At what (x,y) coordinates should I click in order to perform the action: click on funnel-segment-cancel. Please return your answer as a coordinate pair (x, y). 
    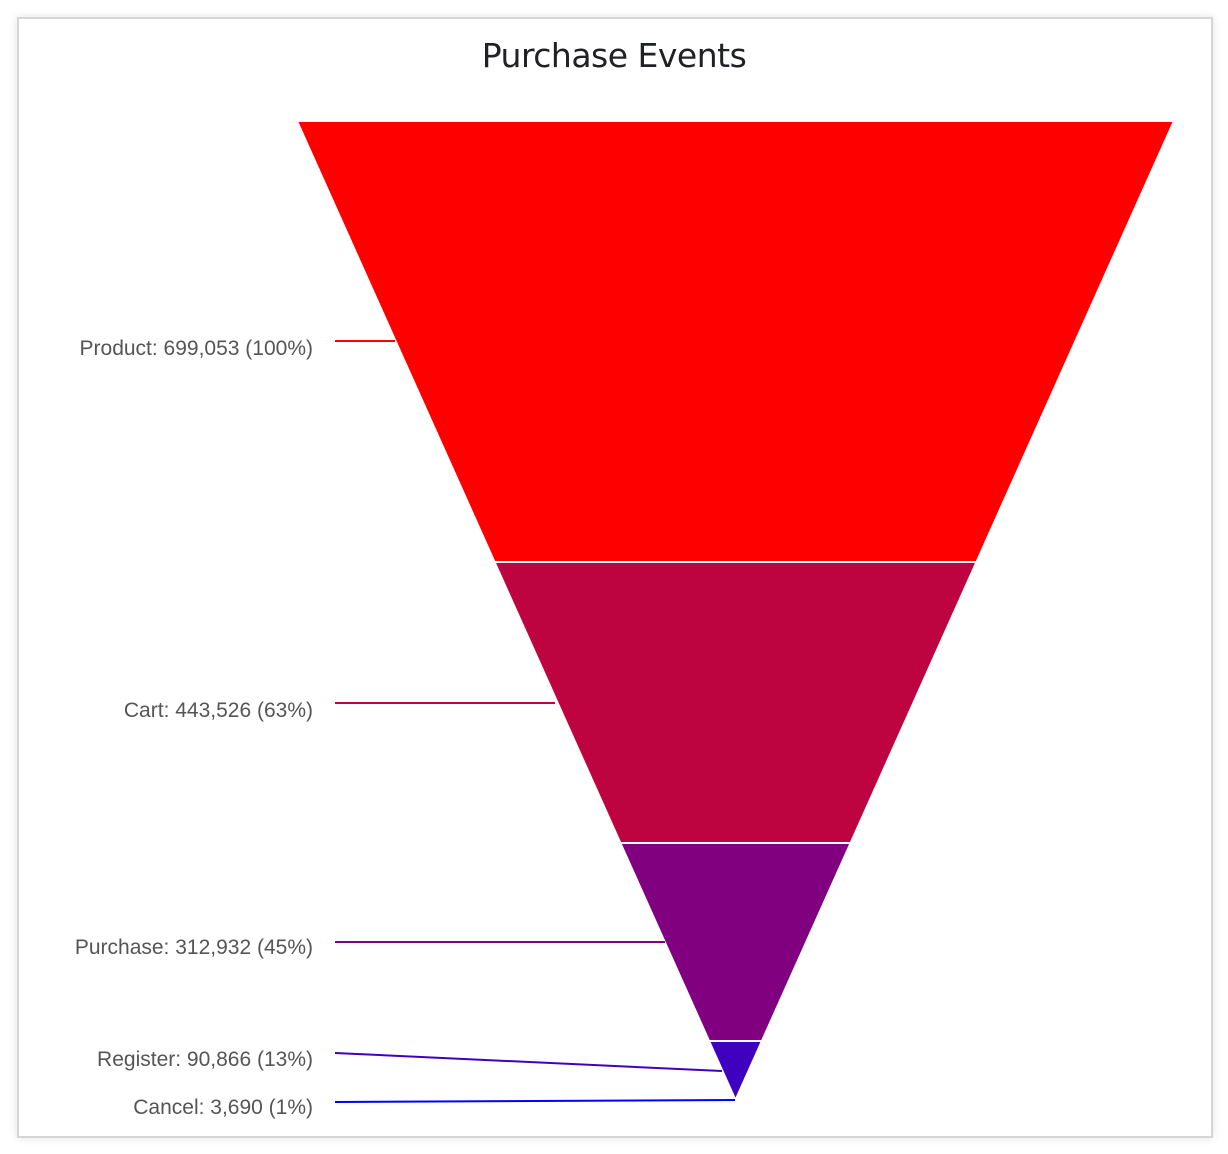
    Looking at the image, I should click on (735, 1100).